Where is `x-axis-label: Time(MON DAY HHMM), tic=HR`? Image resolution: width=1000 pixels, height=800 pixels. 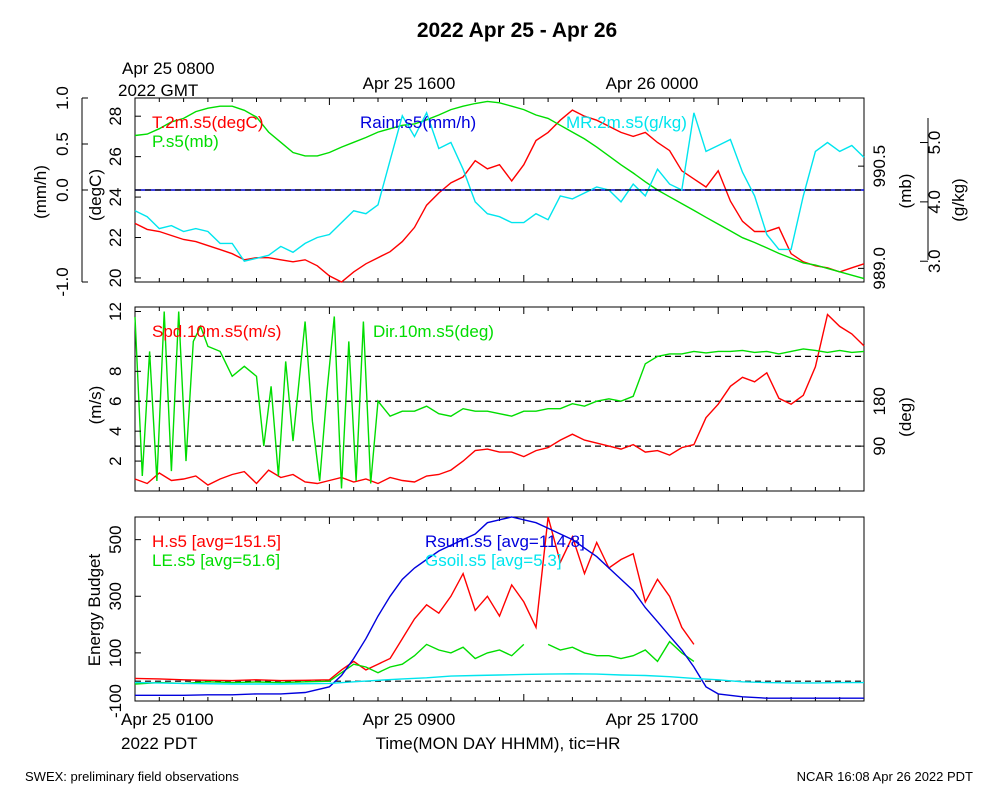
x-axis-label: Time(MON DAY HHMM), tic=HR is located at coordinates (498, 743).